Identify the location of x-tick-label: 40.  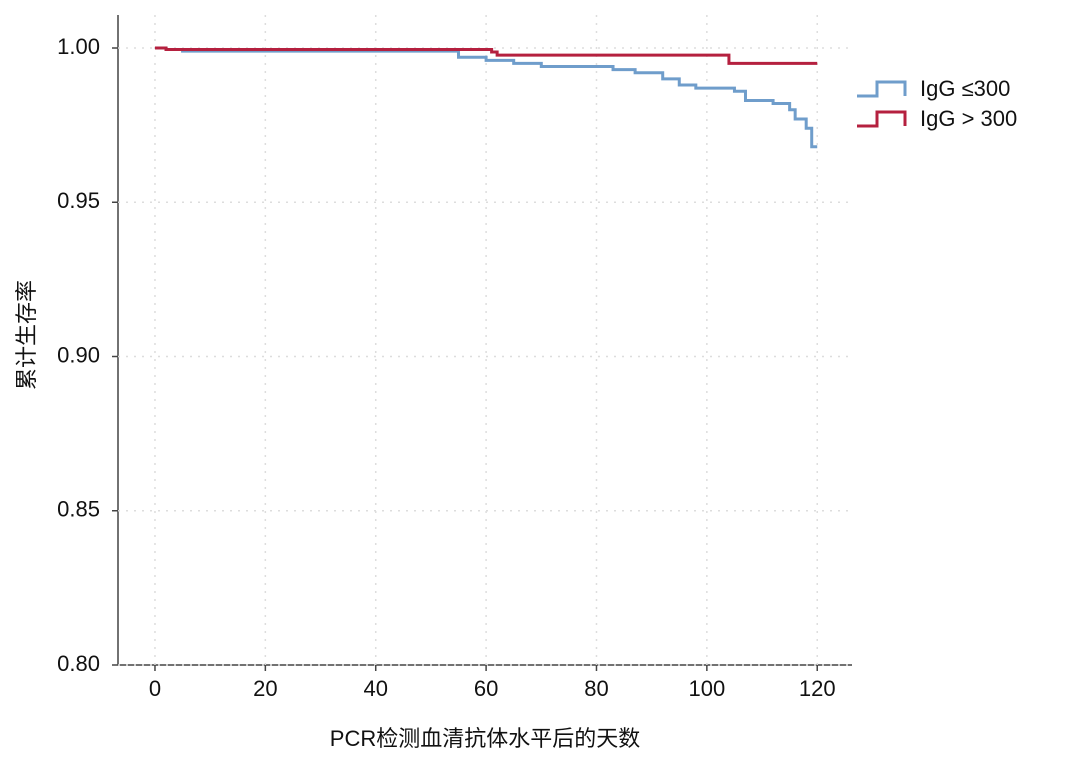
(375, 688).